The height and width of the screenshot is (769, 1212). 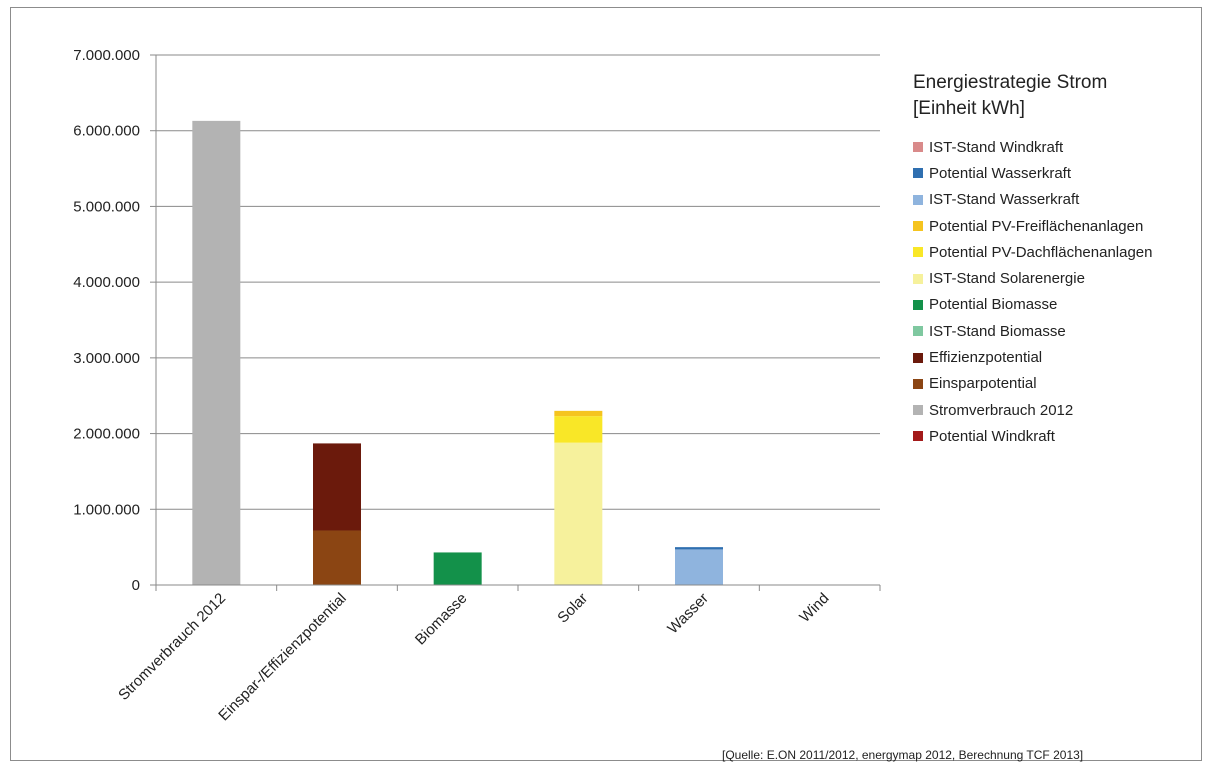 What do you see at coordinates (1007, 279) in the screenshot?
I see `legend-label: IST-Stand Solarenergie` at bounding box center [1007, 279].